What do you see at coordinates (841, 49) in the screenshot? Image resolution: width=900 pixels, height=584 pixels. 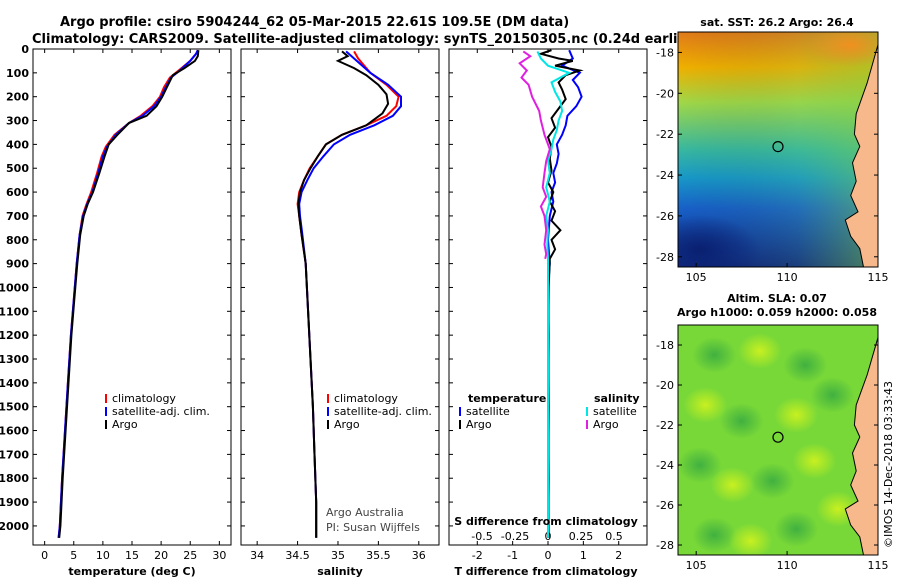 I see `sst-warm-patch` at bounding box center [841, 49].